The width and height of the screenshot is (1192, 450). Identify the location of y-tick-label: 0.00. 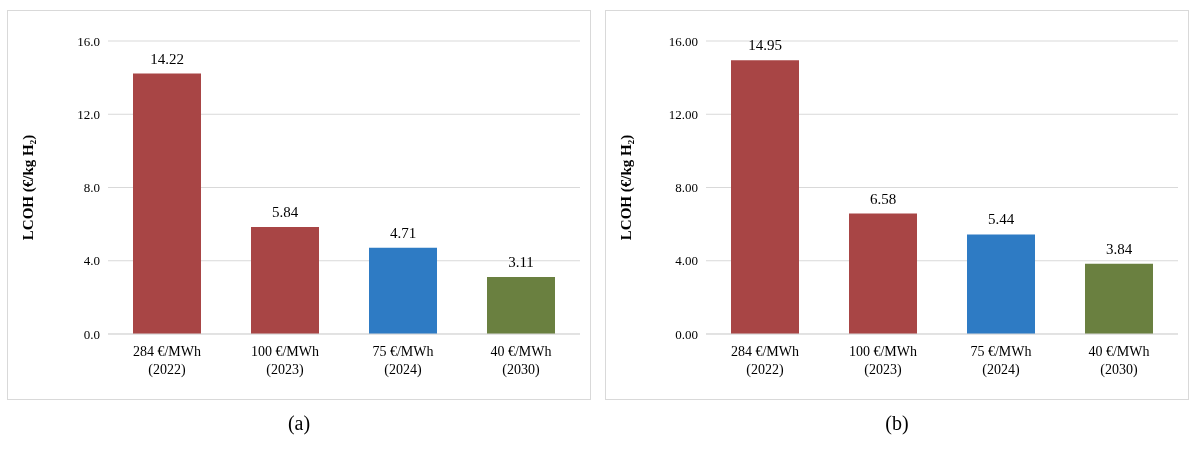
(686, 334).